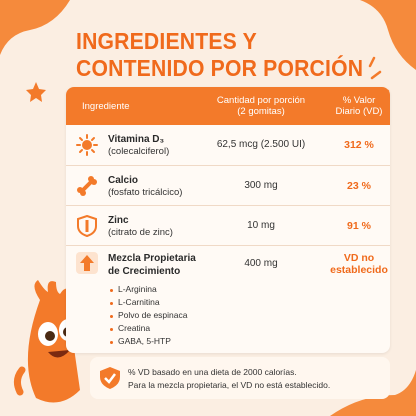 The width and height of the screenshot is (416, 416). I want to click on title: INGREDIENTES Y, so click(166, 41).